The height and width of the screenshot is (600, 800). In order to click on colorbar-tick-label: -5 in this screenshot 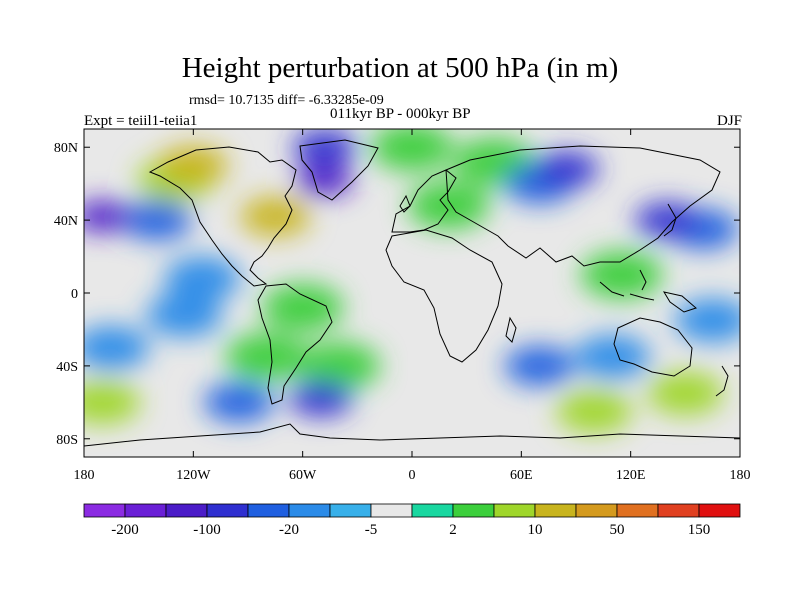, I will do `click(371, 530)`.